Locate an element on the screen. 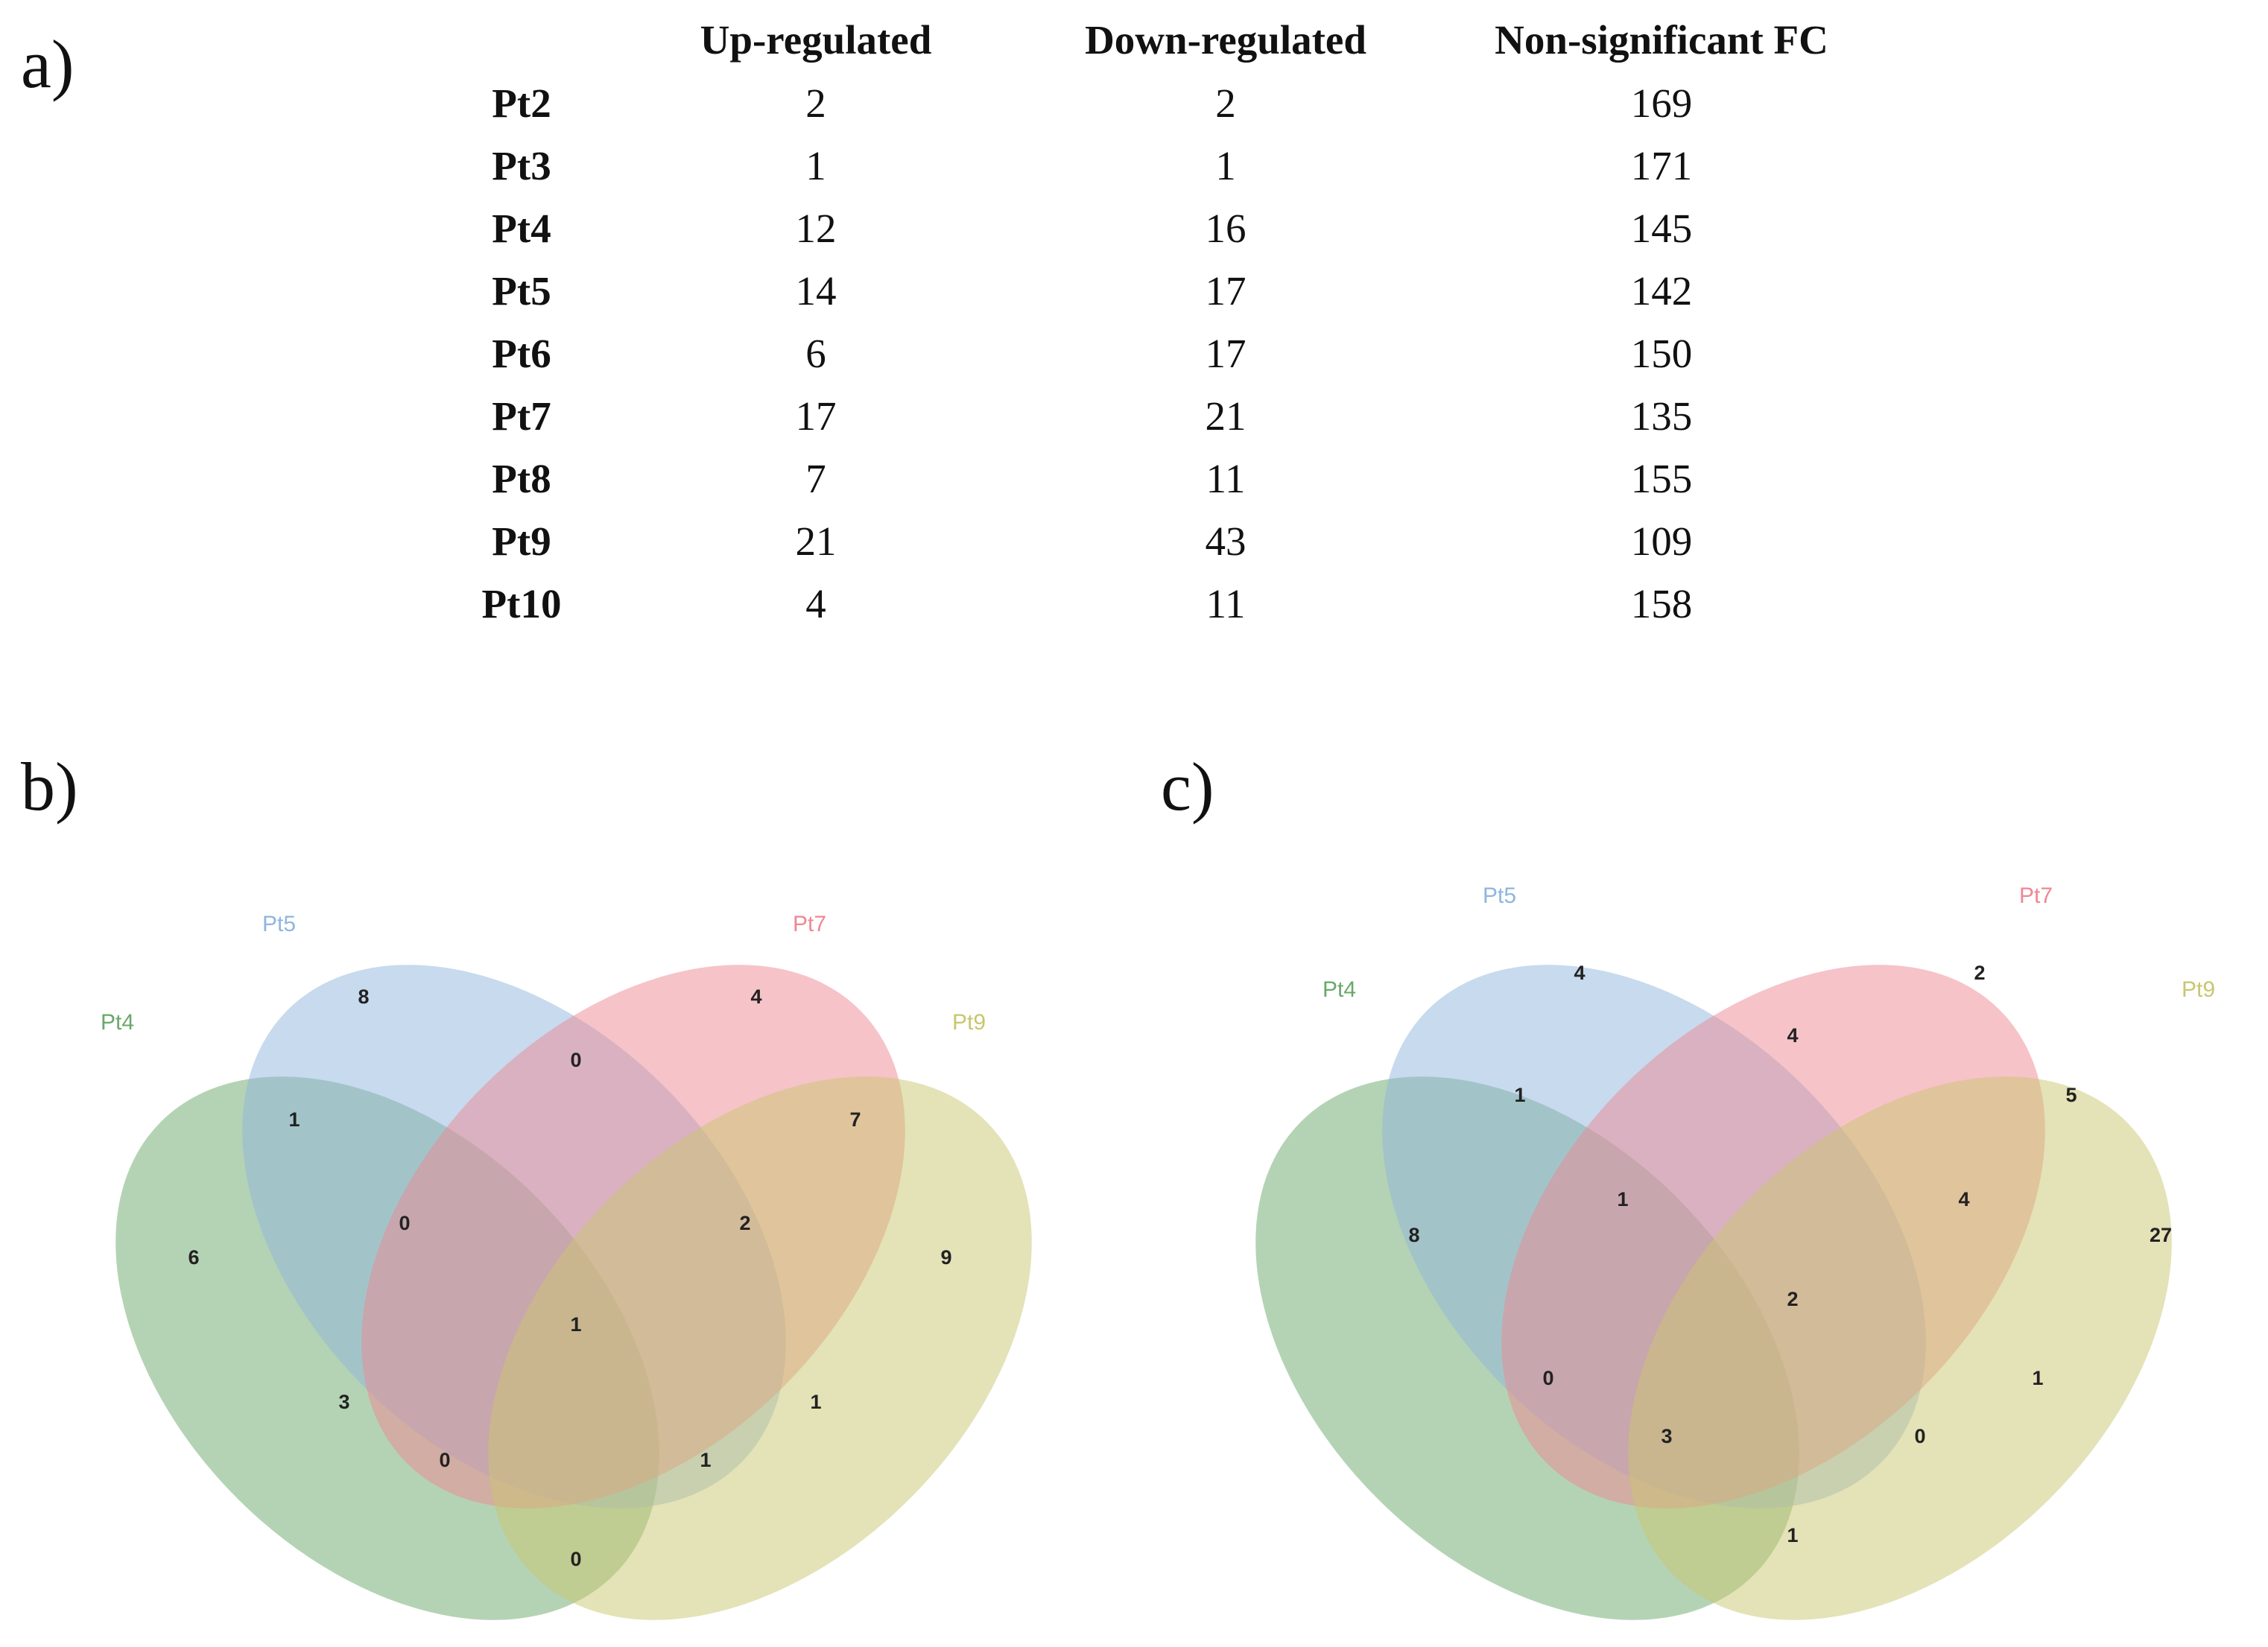  venn-b-count-pt5: 8 is located at coordinates (364, 997).